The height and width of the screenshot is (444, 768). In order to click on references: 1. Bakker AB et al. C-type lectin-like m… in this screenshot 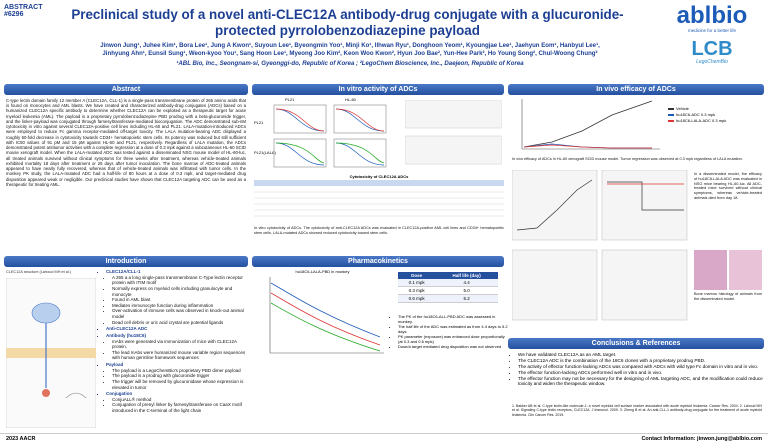, I will do `click(637, 410)`.